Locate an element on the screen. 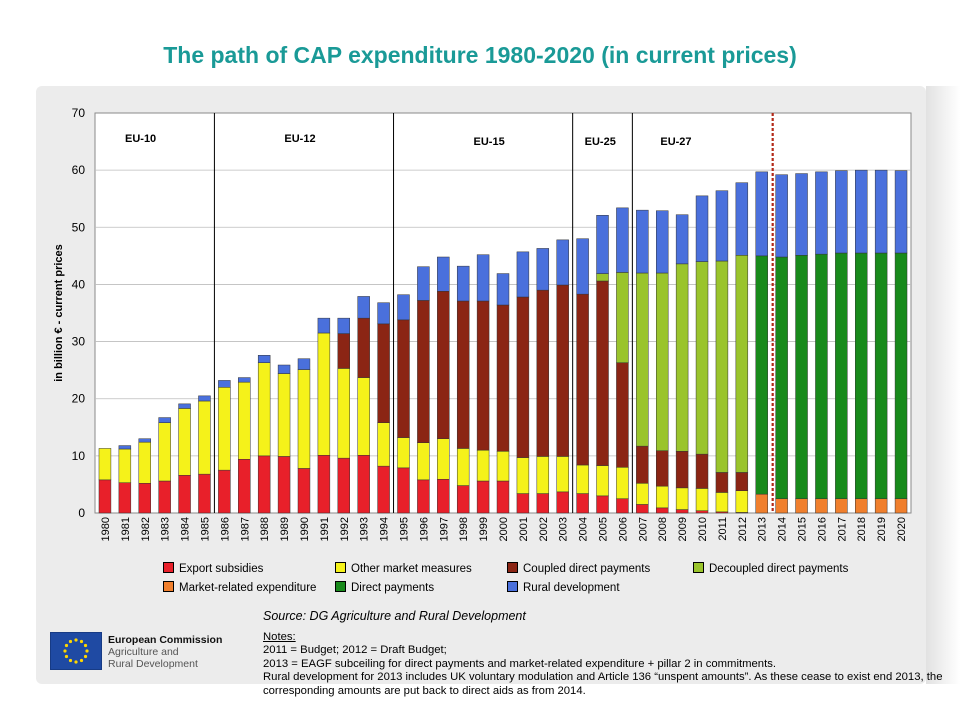 The image size is (960, 720). x-tick-label: 2020 is located at coordinates (902, 529).